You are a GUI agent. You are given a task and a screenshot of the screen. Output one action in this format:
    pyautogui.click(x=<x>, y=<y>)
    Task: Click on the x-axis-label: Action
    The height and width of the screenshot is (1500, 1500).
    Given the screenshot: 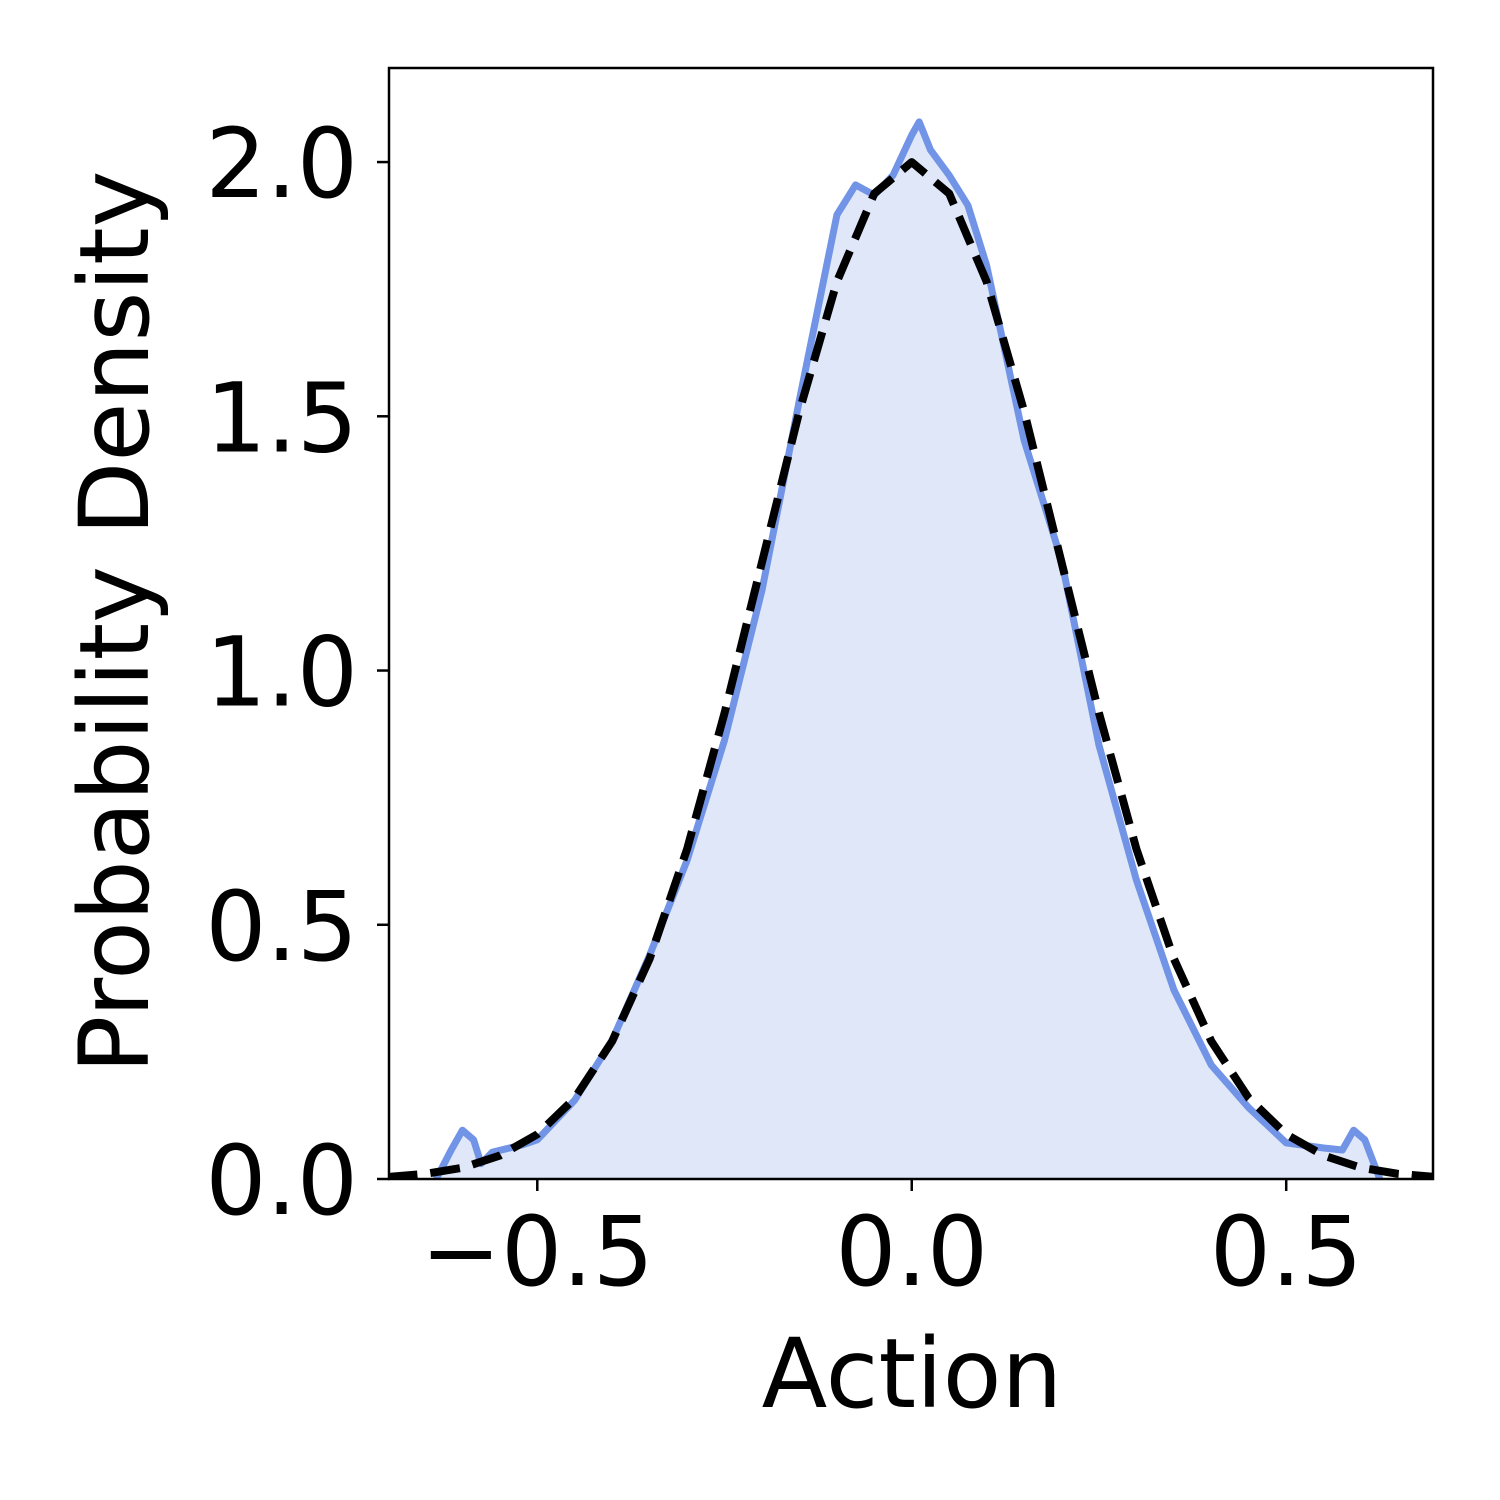 What is the action you would take?
    pyautogui.click(x=912, y=1374)
    